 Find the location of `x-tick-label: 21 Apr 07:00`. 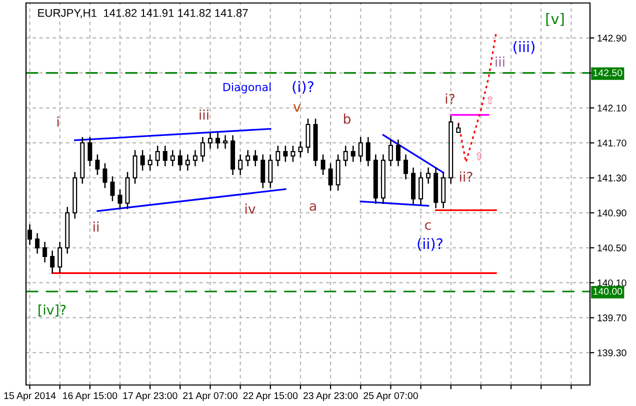

x-tick-label: 21 Apr 07:00 is located at coordinates (210, 397).